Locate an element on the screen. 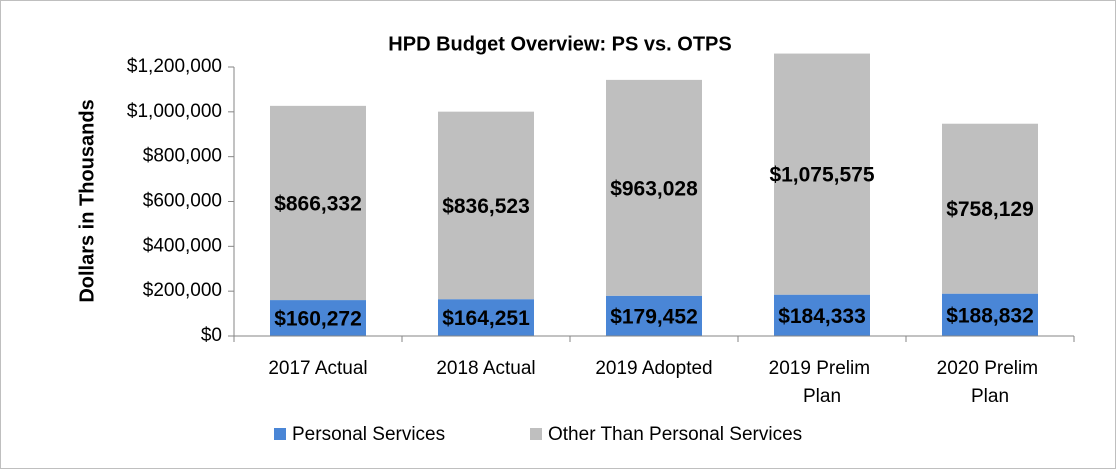 The image size is (1116, 474). value-label: $836,523 is located at coordinates (486, 206).